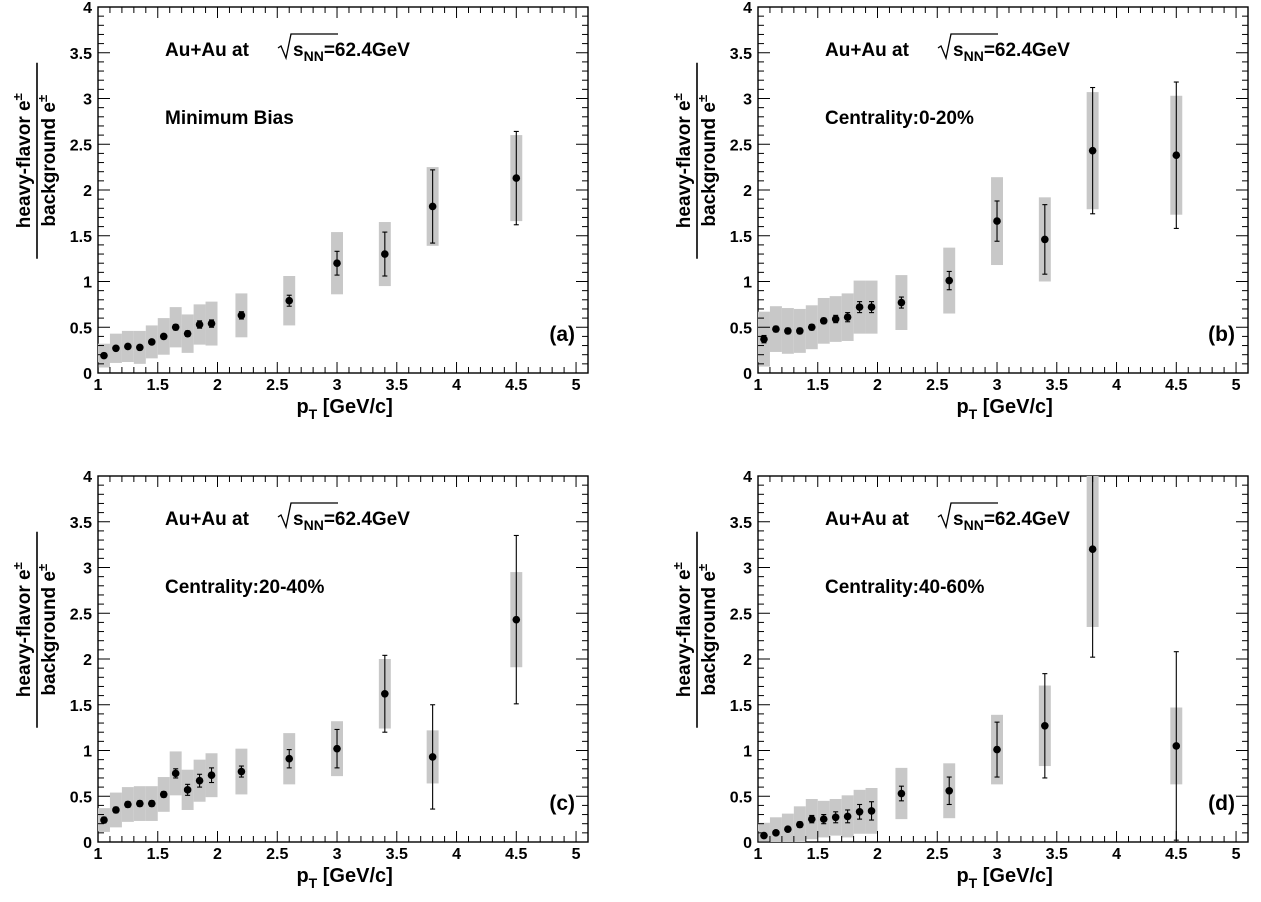 This screenshot has width=1261, height=902. I want to click on y-axis-label: heavy-flavor e±background e ±, so click(35, 629).